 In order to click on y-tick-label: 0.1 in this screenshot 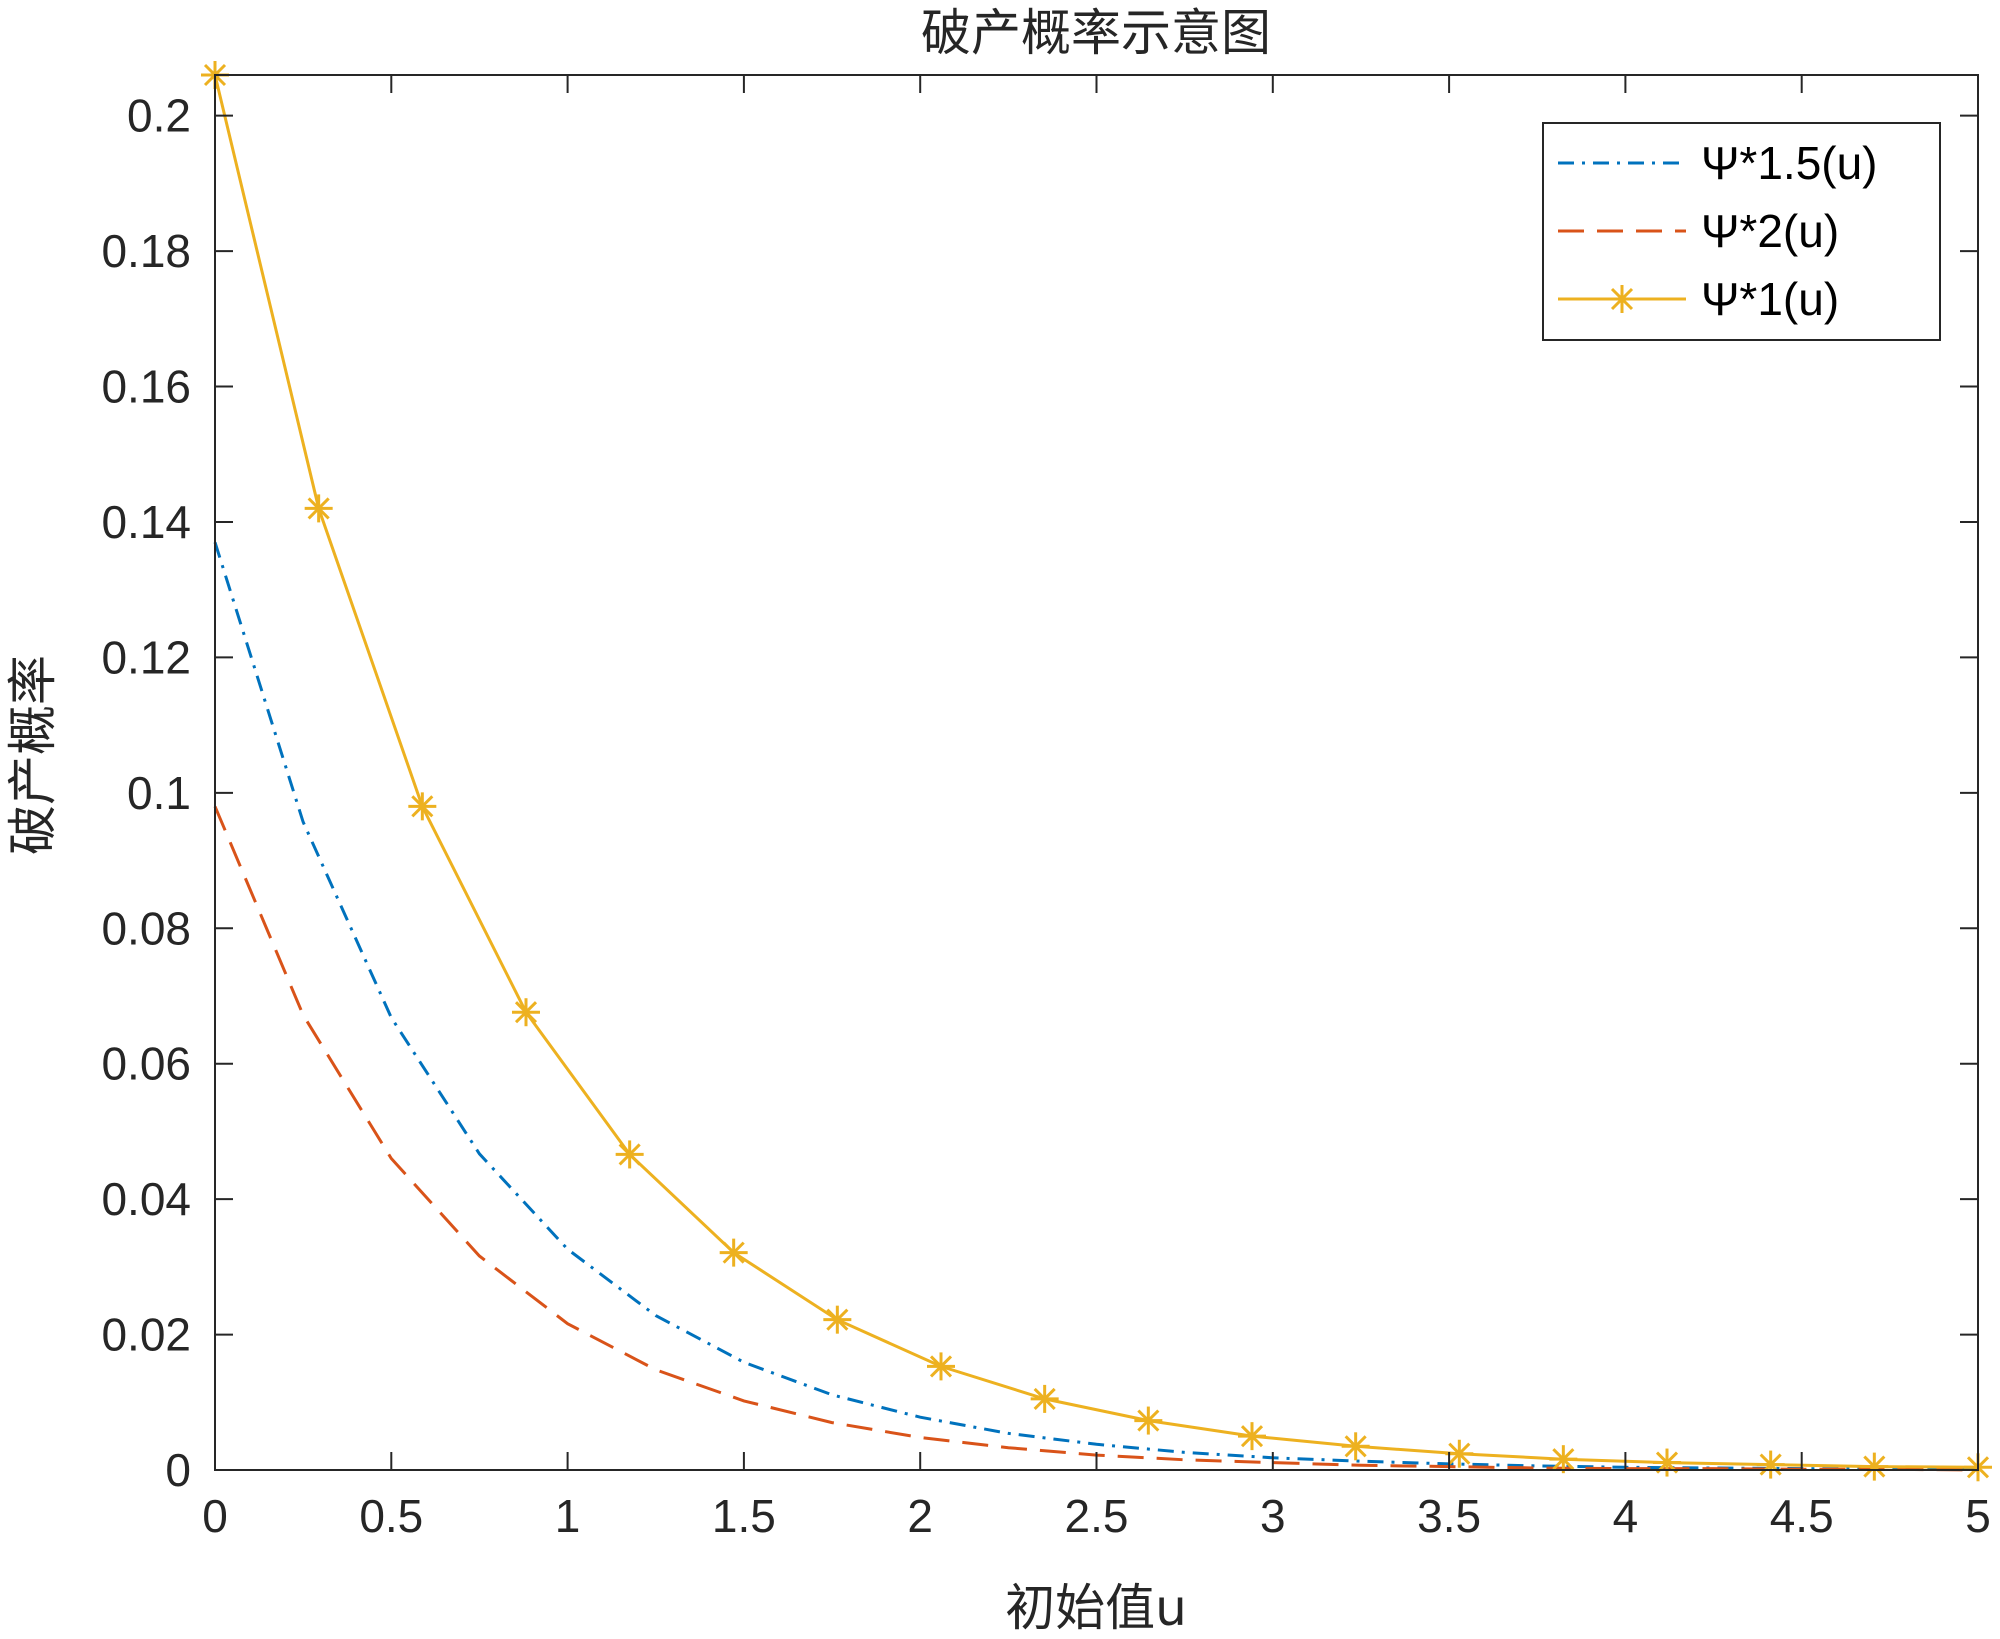, I will do `click(159, 793)`.